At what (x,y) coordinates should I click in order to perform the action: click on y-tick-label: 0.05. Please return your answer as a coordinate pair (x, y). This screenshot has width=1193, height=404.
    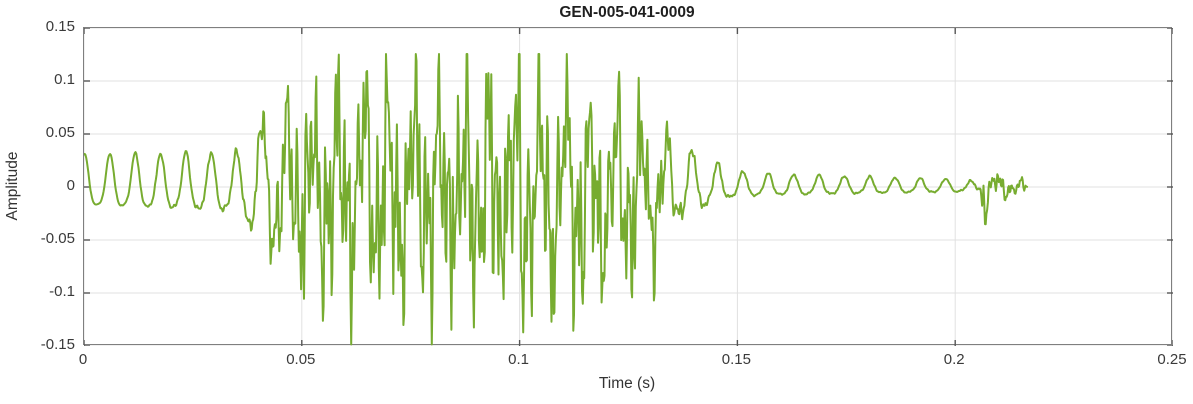
    Looking at the image, I should click on (60, 132).